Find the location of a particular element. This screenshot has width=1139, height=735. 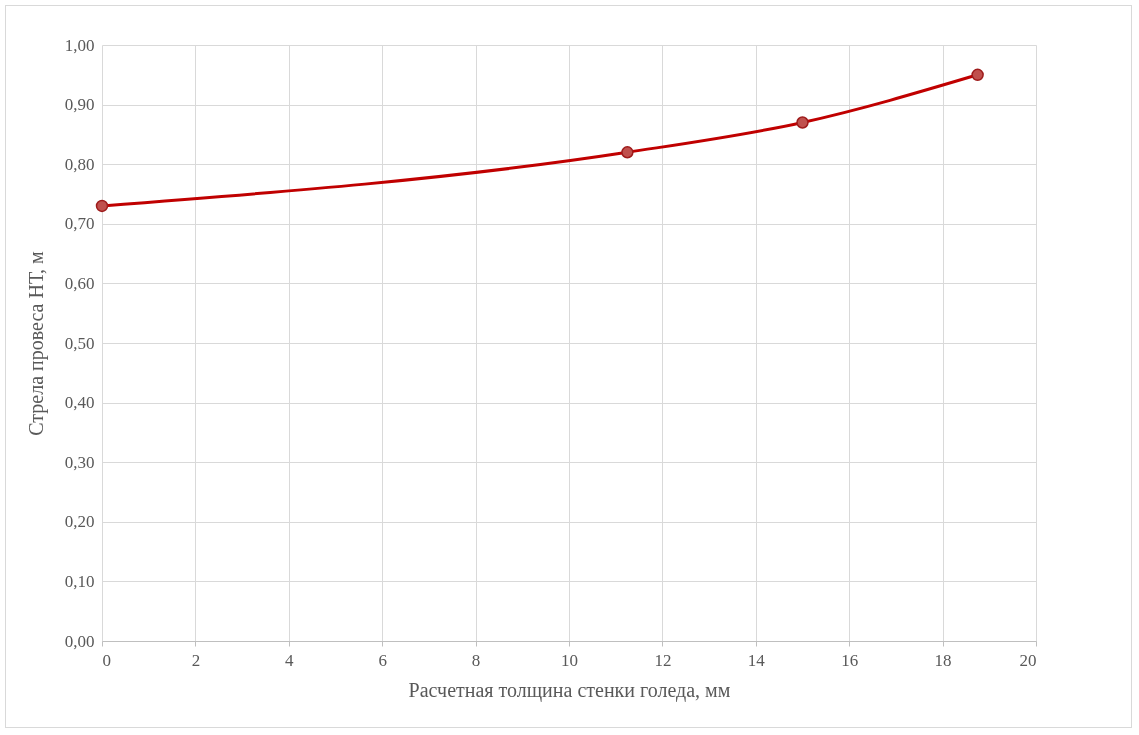

x-tick-label: 4 is located at coordinates (290, 660).